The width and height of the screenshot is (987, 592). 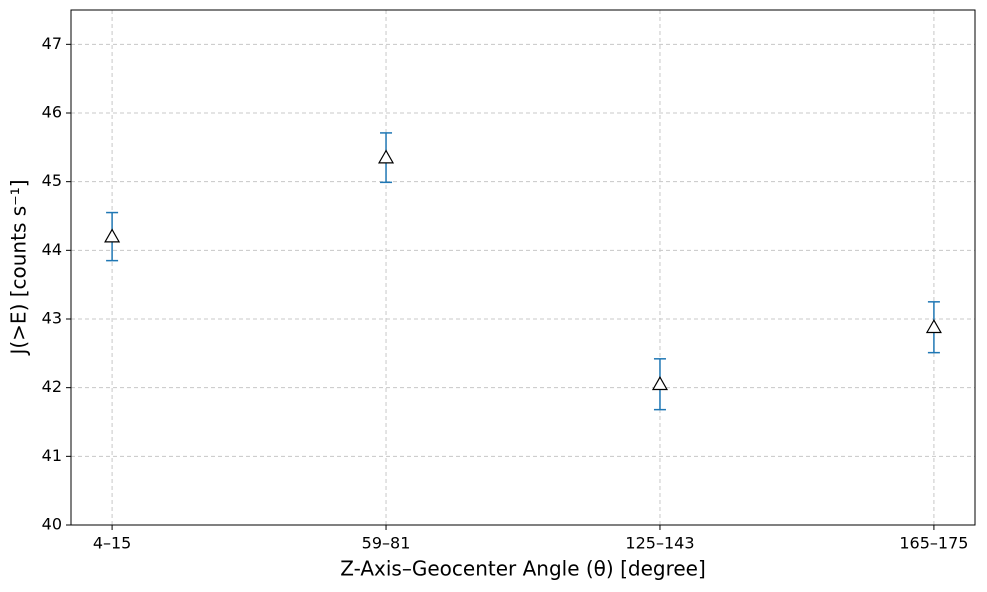 What do you see at coordinates (523, 569) in the screenshot?
I see `x-axis-label: Z-Axis–Geocenter Angle (θ) [degree]` at bounding box center [523, 569].